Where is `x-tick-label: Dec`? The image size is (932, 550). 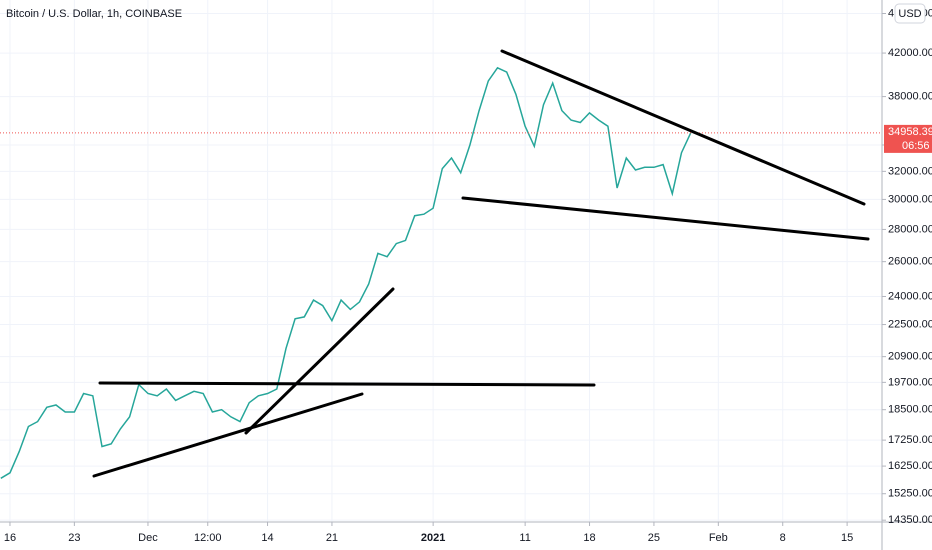 x-tick-label: Dec is located at coordinates (148, 538).